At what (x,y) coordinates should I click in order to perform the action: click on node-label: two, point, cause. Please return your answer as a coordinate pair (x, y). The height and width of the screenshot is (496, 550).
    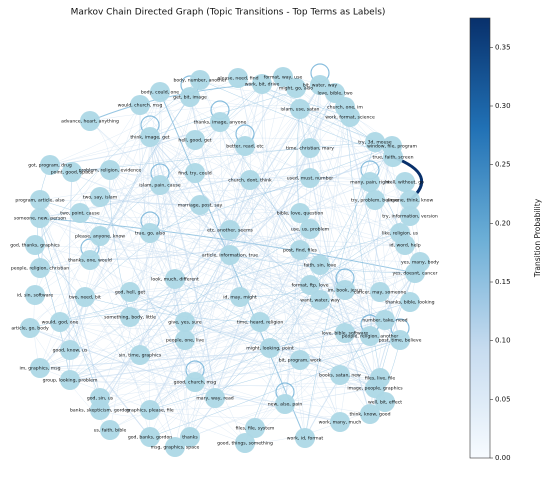
    Looking at the image, I should click on (80, 214).